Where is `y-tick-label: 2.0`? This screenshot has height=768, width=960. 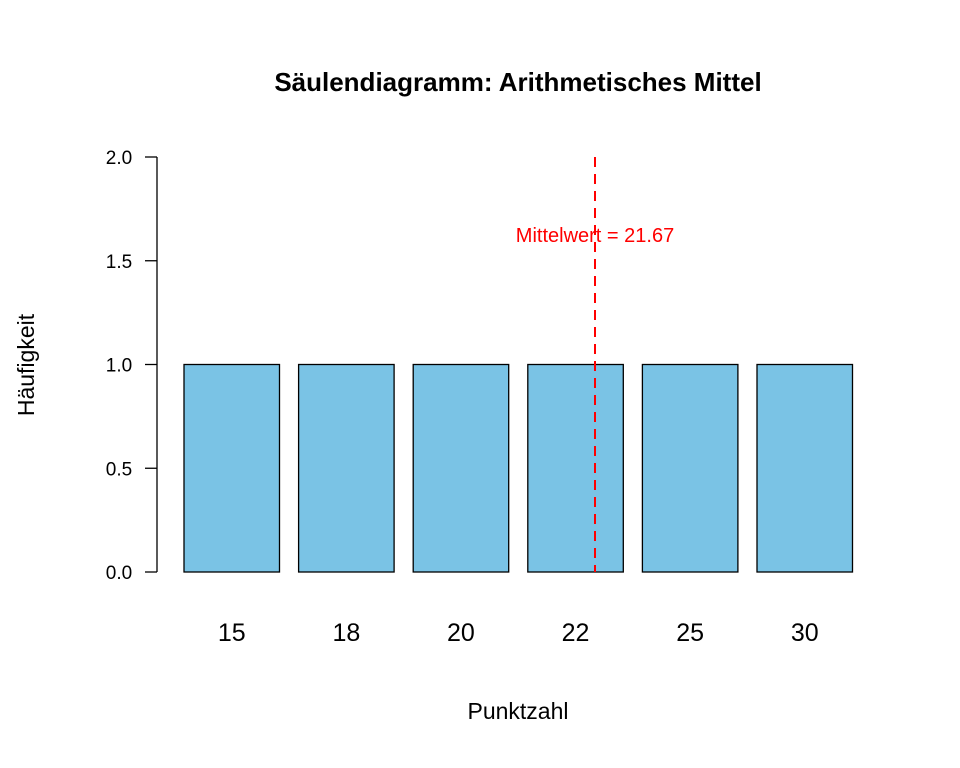
y-tick-label: 2.0 is located at coordinates (119, 158).